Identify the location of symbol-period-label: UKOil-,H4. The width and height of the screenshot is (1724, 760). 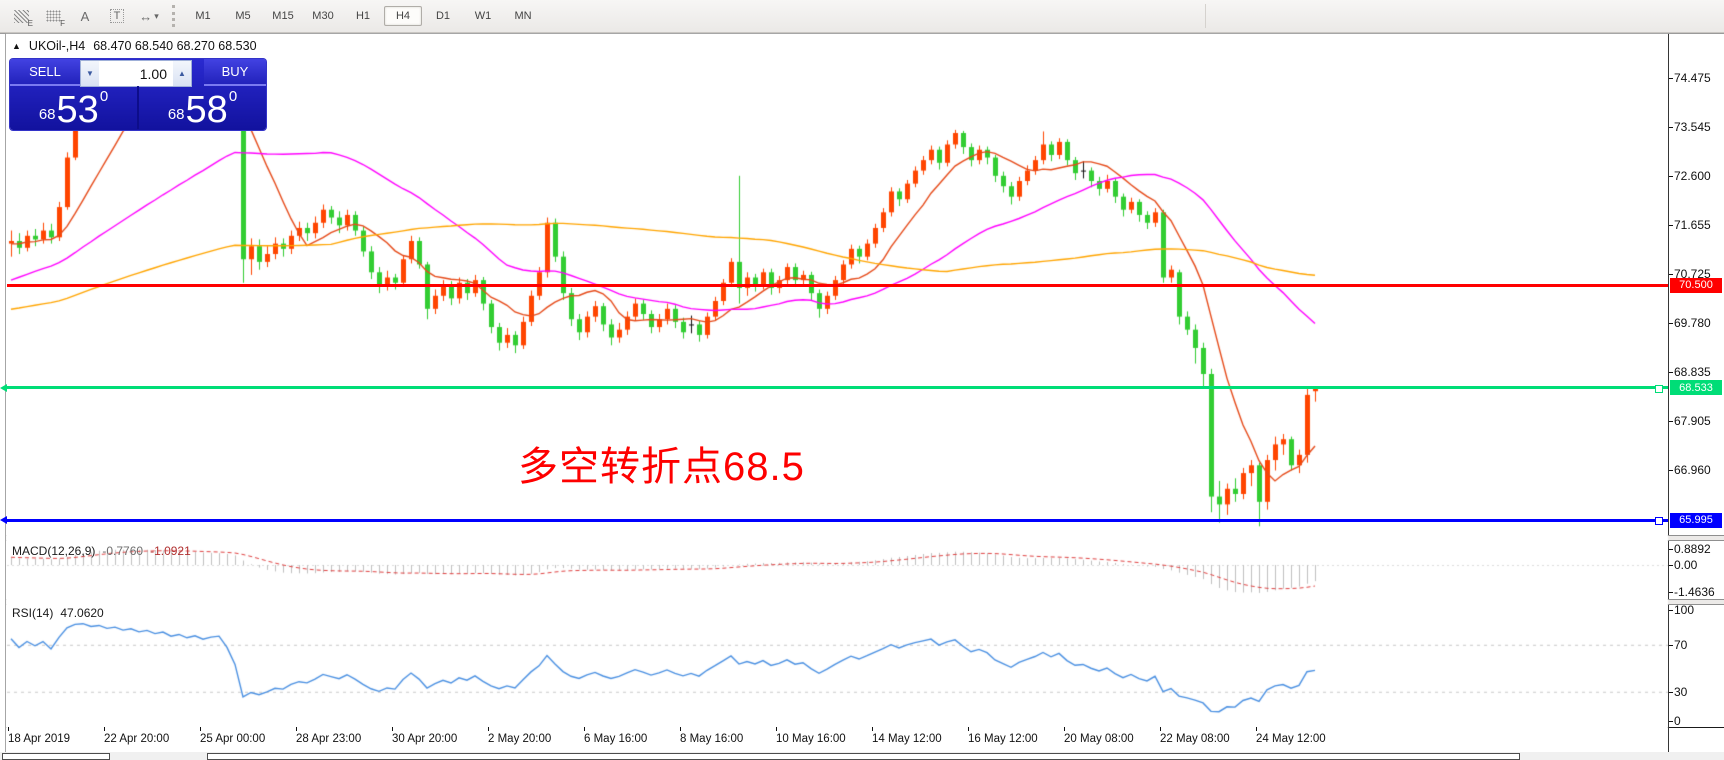
(57, 46).